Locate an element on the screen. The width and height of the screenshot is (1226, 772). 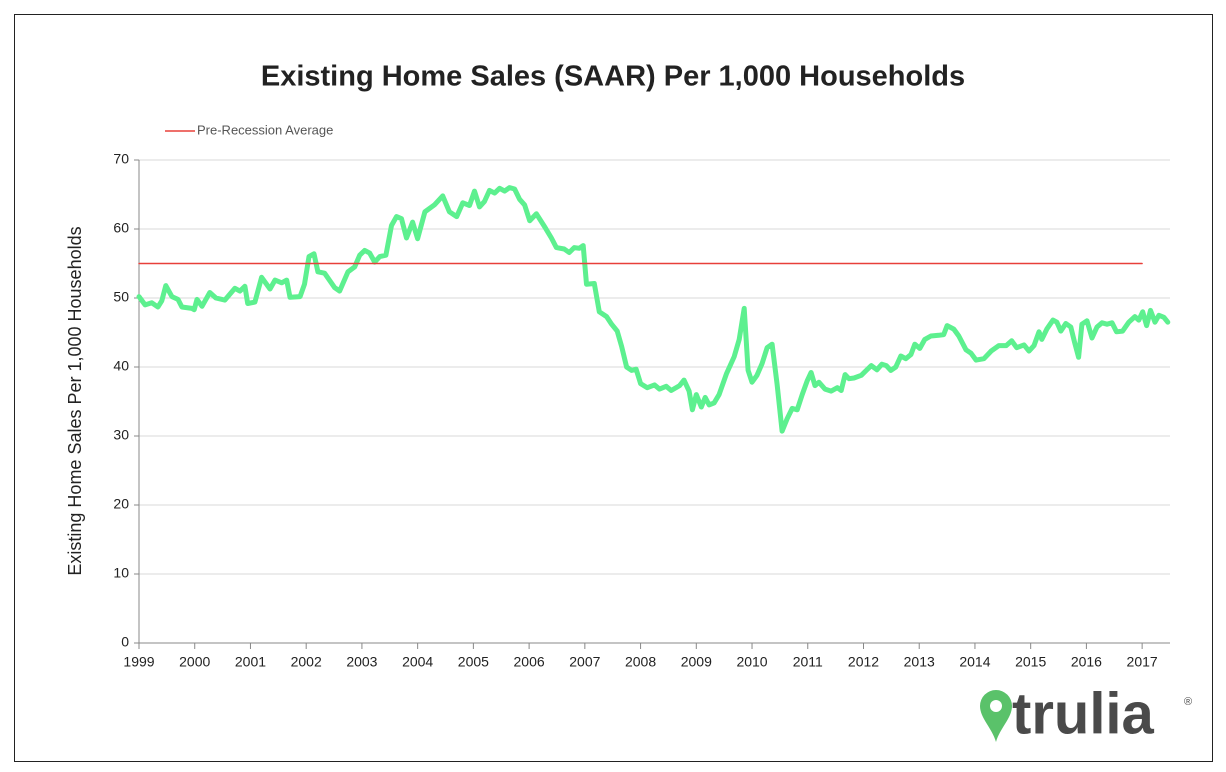
y-tick-label: 70 is located at coordinates (121, 159).